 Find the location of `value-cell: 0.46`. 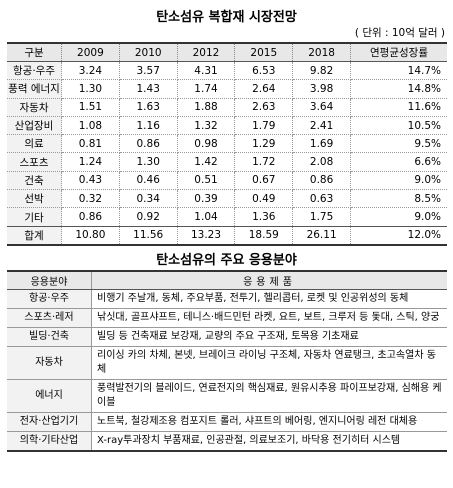

value-cell: 0.46 is located at coordinates (148, 181).